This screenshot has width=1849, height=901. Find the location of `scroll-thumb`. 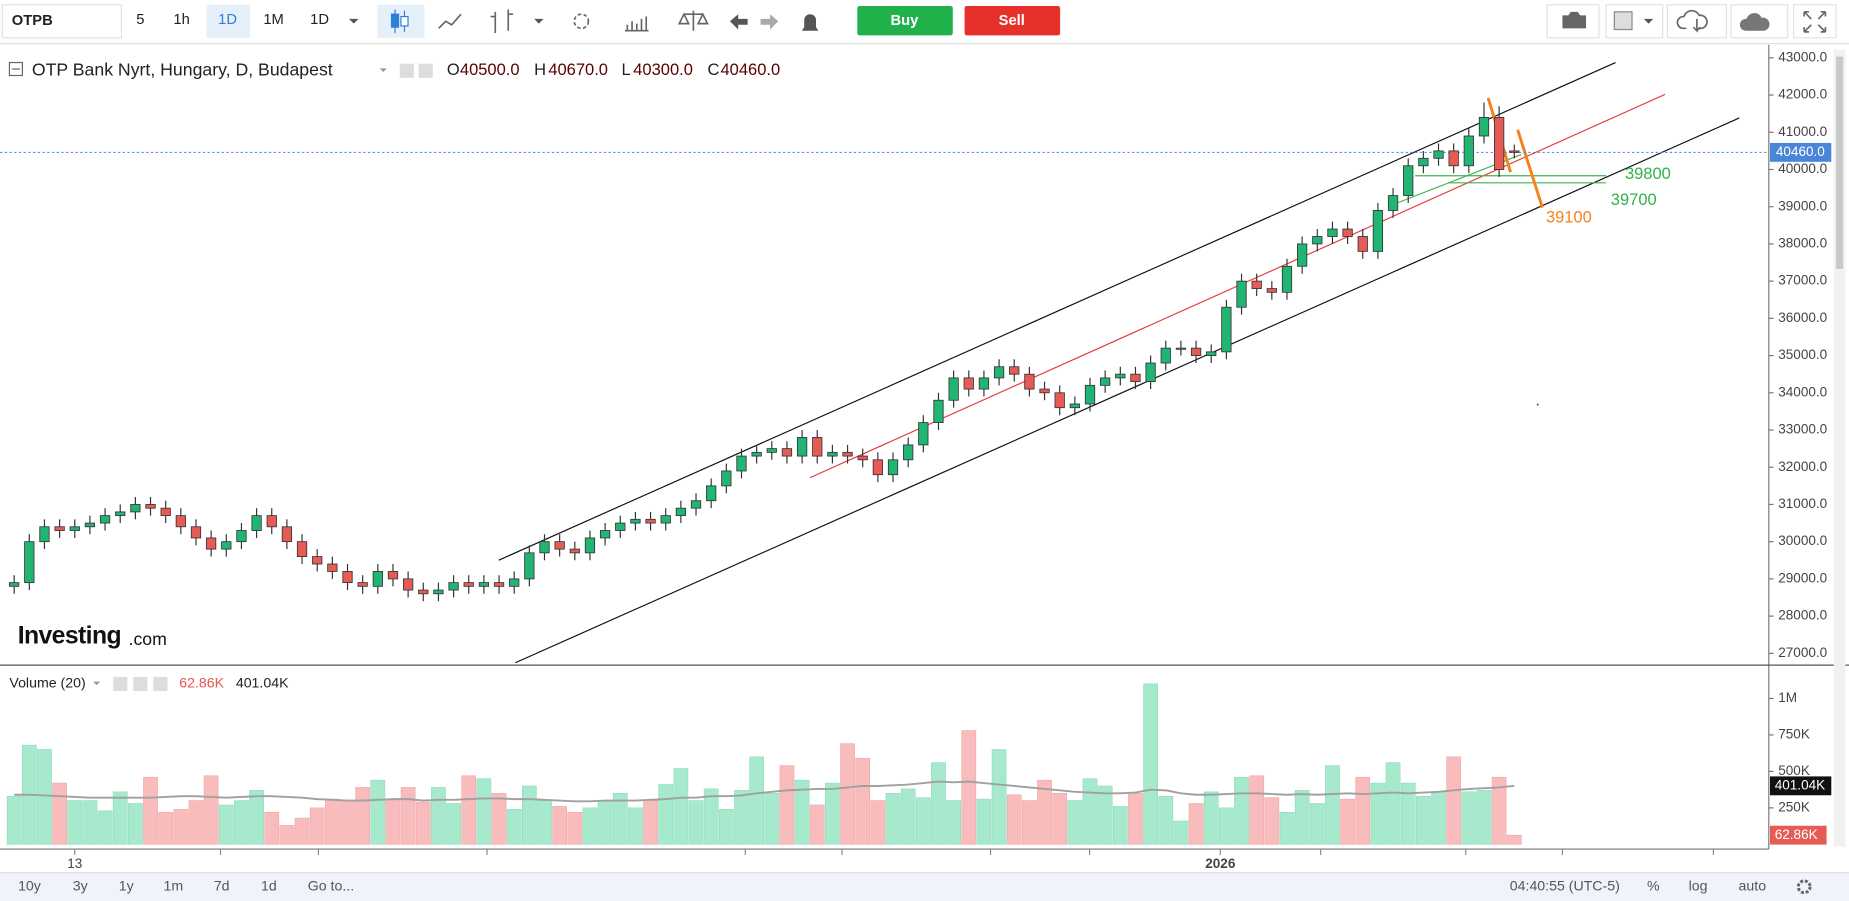

scroll-thumb is located at coordinates (1840, 162).